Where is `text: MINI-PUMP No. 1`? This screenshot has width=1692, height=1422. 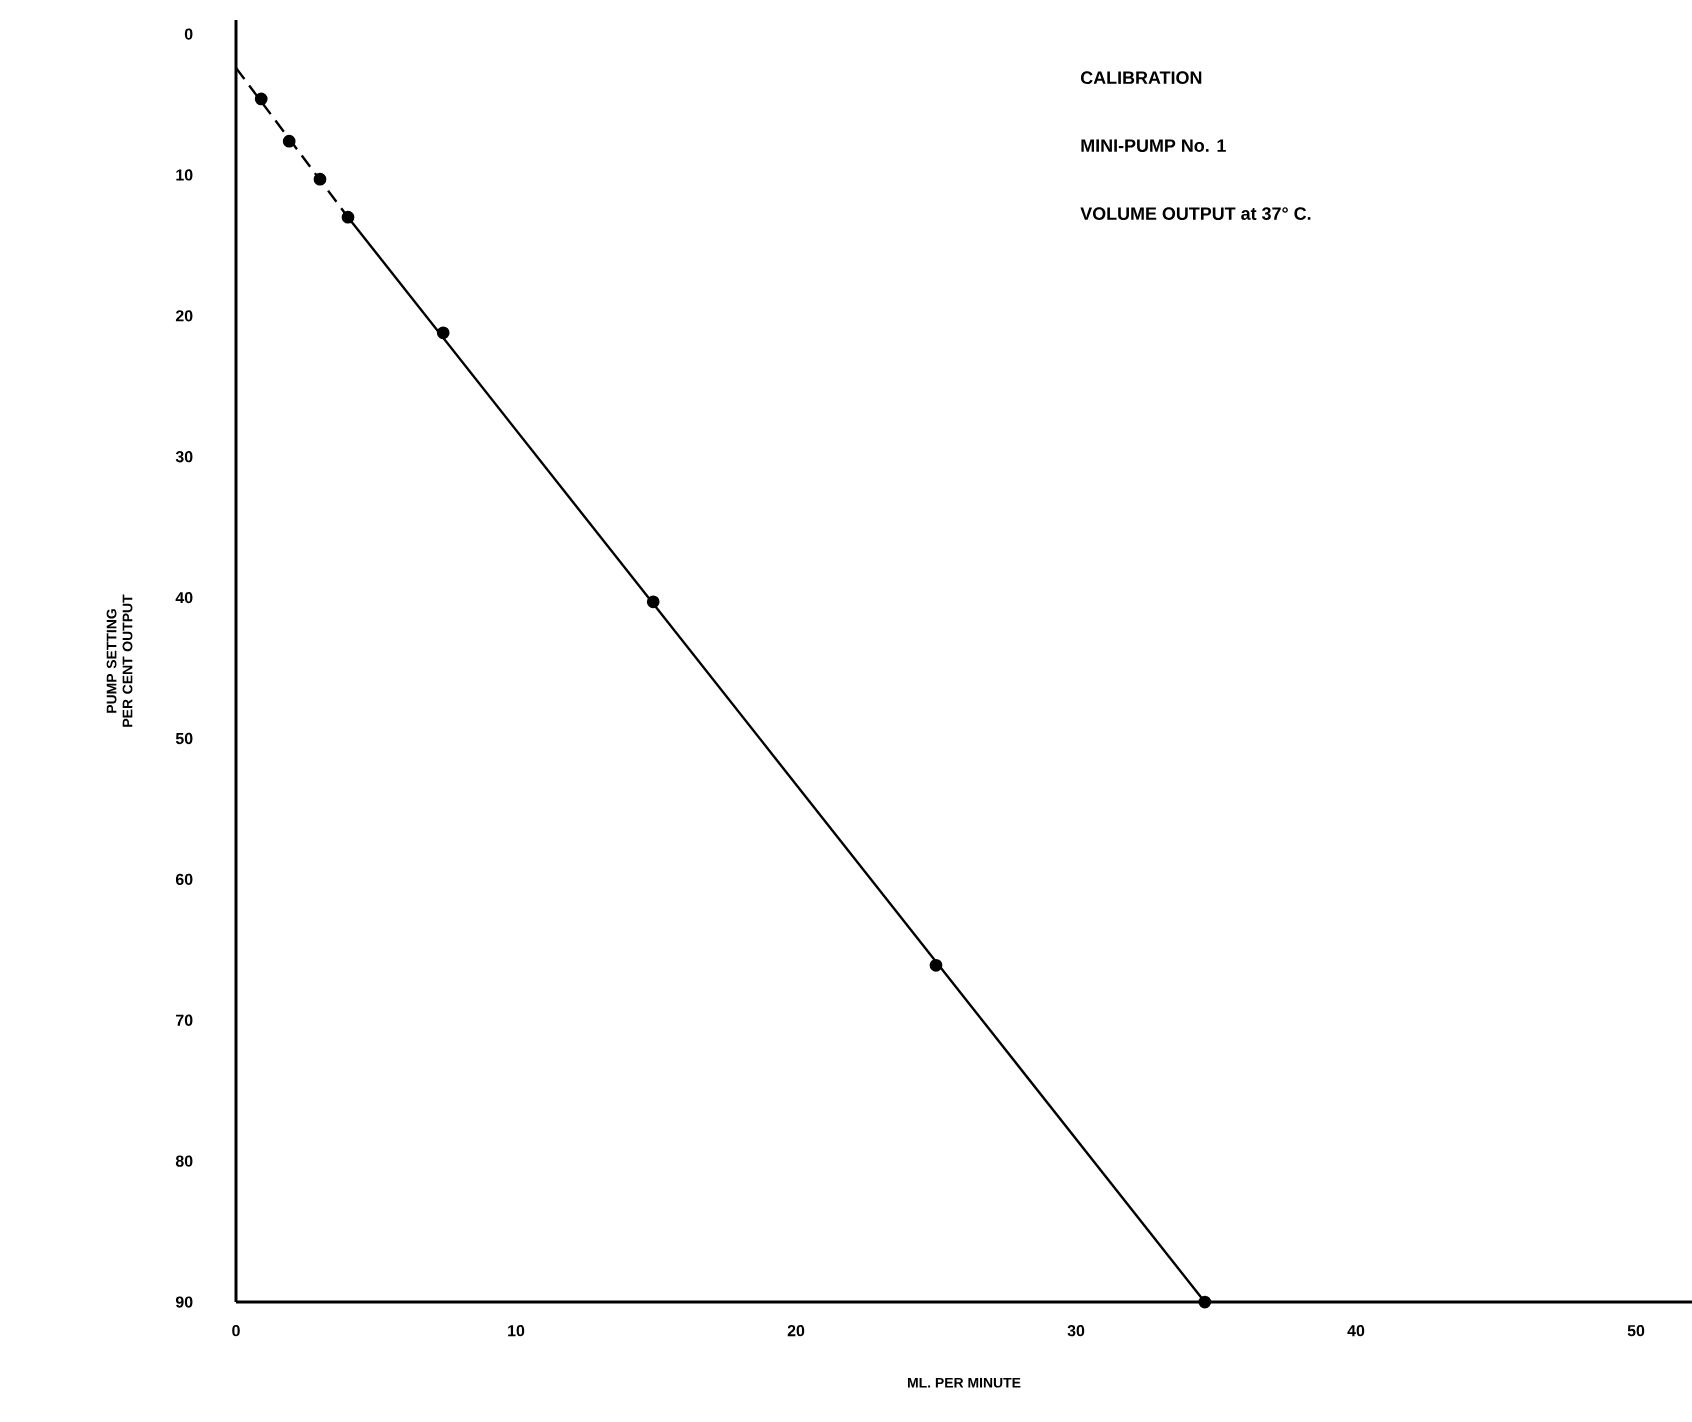 text: MINI-PUMP No. 1 is located at coordinates (1153, 145).